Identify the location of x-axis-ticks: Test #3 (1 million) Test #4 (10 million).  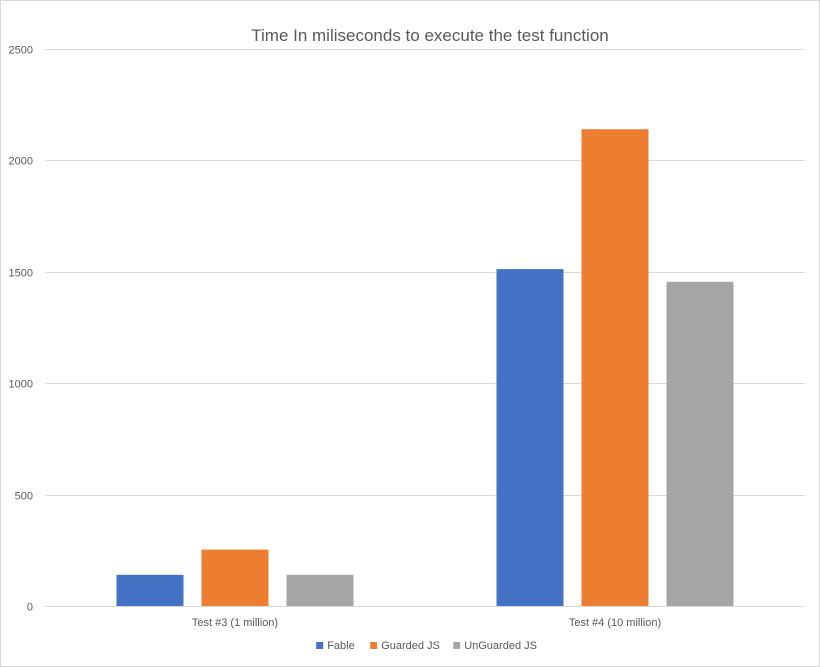
(426, 623).